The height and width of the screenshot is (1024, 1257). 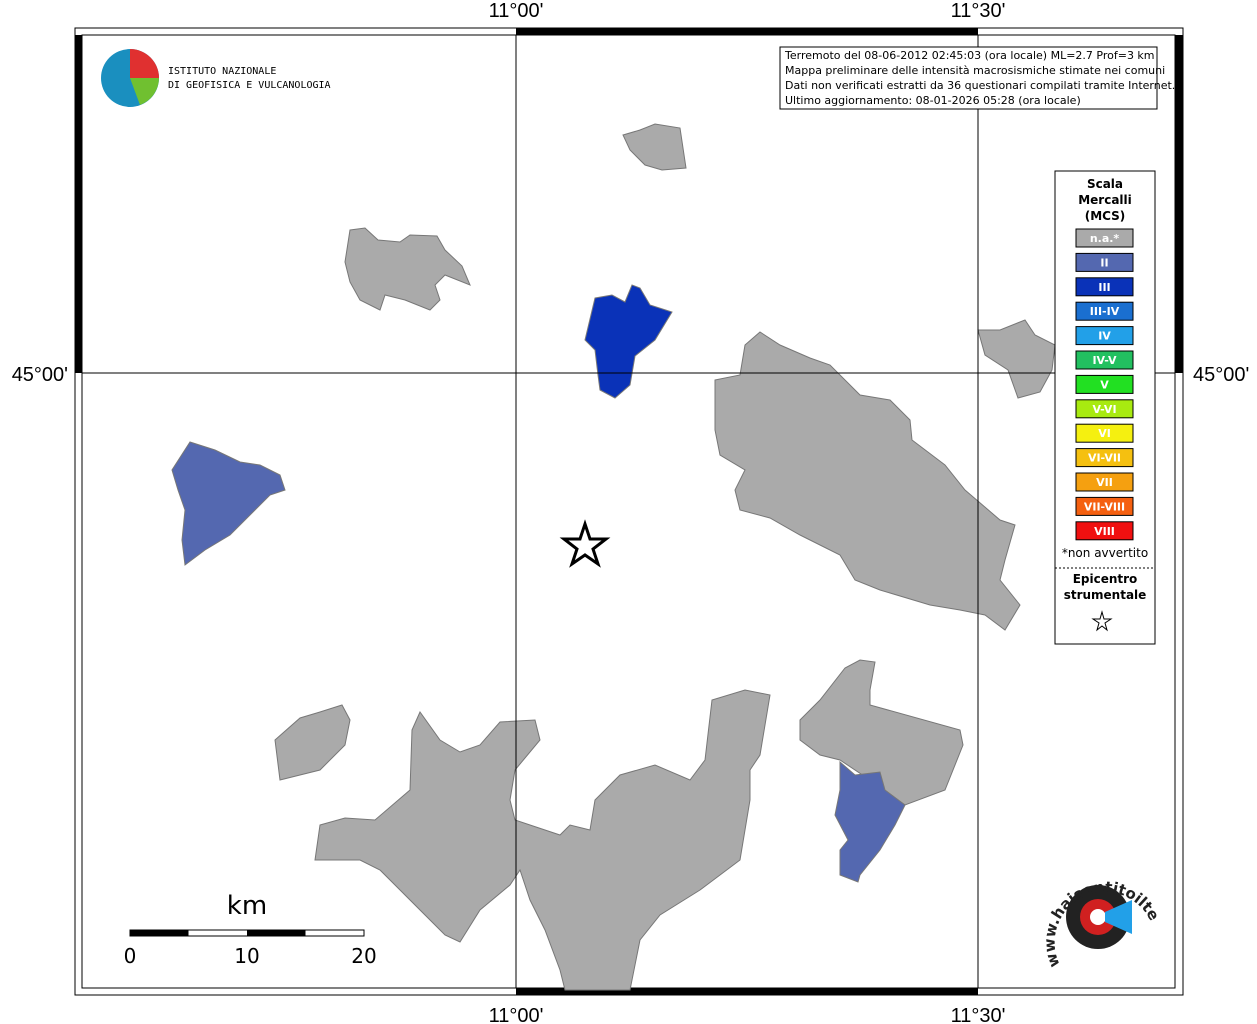 I want to click on legend-label: V, so click(x=1104, y=384).